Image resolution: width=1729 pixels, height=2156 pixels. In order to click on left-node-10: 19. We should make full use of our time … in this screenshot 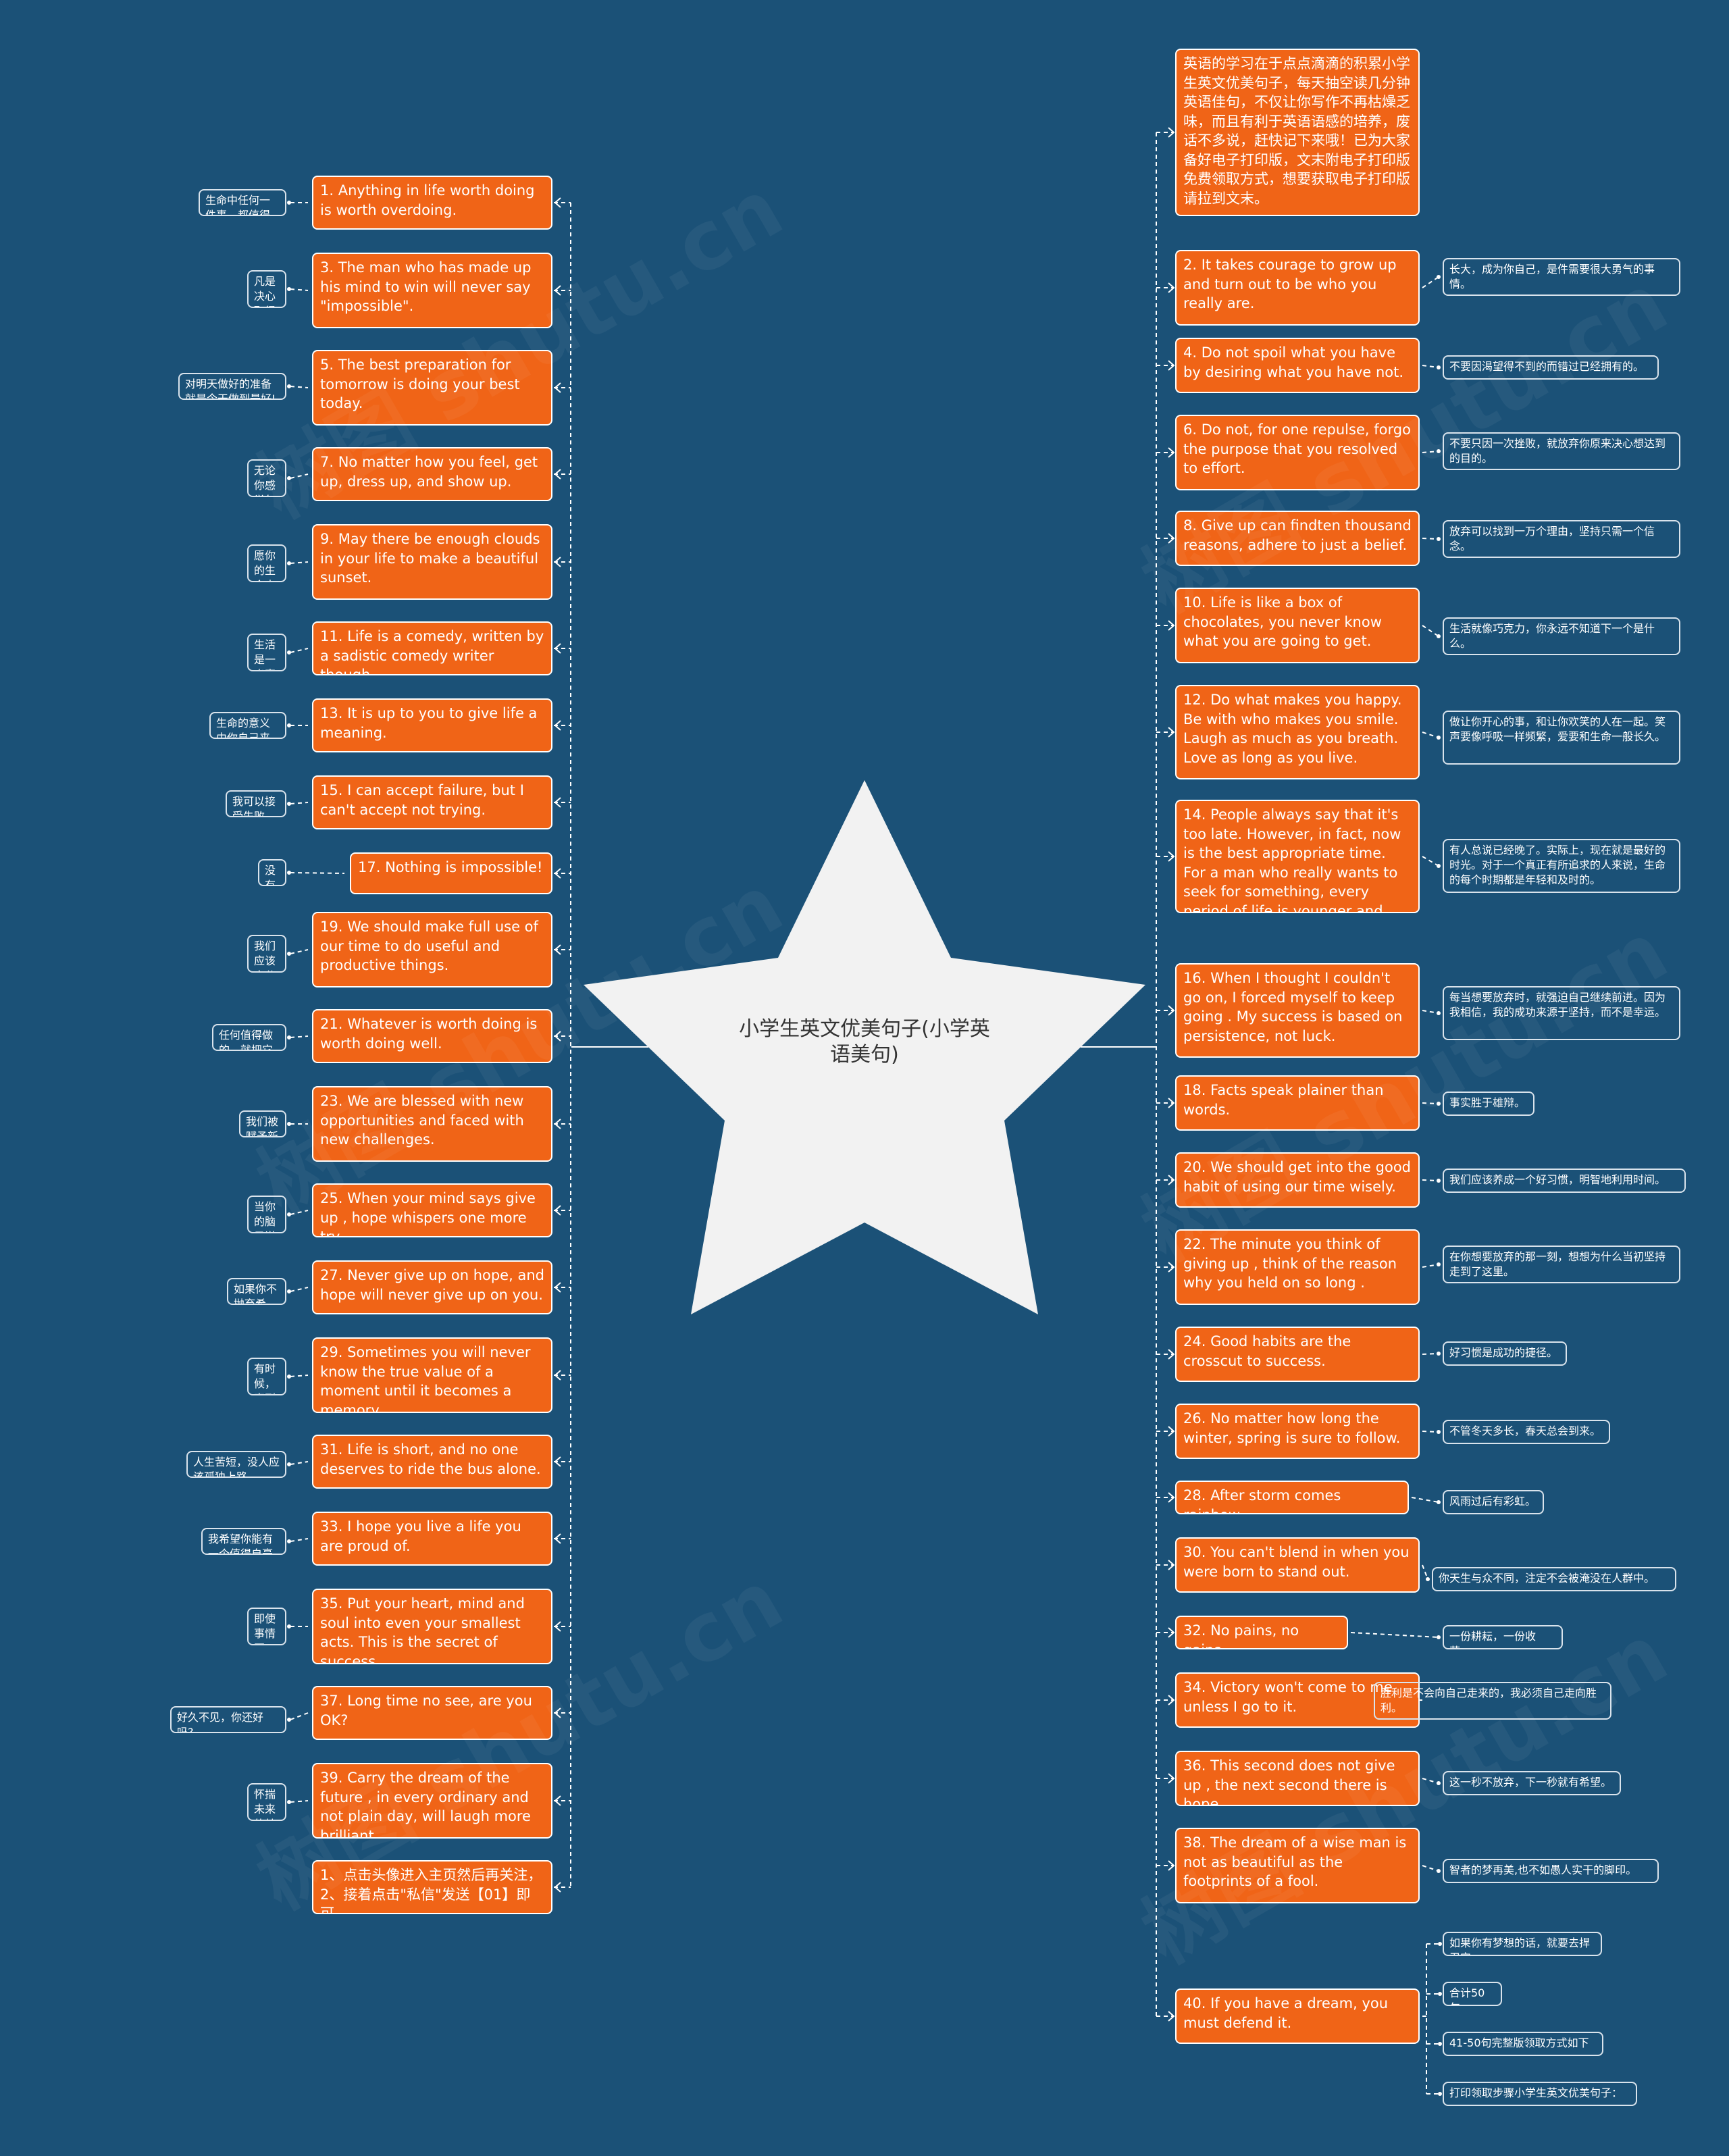, I will do `click(432, 950)`.